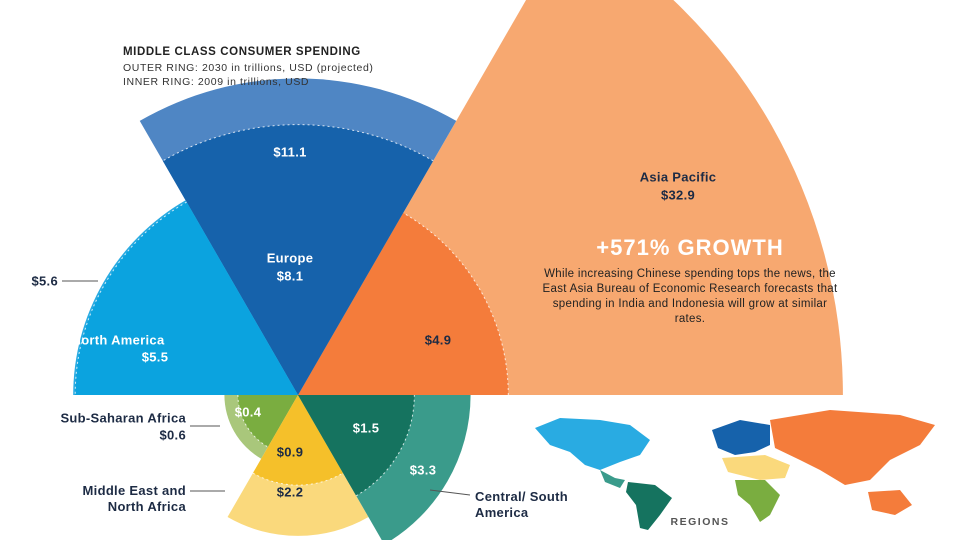  What do you see at coordinates (741, 437) in the screenshot?
I see `map-europe` at bounding box center [741, 437].